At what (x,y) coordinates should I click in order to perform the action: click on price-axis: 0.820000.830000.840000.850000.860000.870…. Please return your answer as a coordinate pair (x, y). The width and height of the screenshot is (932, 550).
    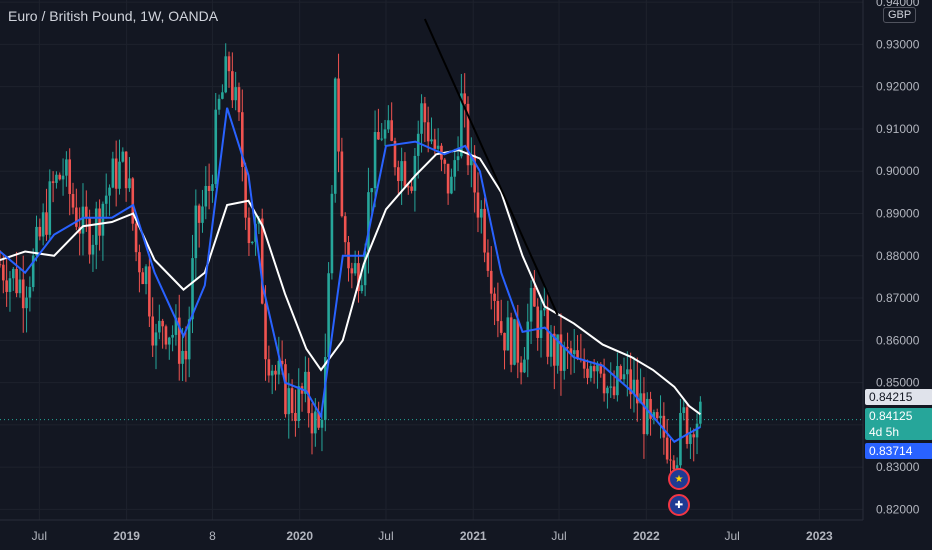
    Looking at the image, I should click on (898, 258).